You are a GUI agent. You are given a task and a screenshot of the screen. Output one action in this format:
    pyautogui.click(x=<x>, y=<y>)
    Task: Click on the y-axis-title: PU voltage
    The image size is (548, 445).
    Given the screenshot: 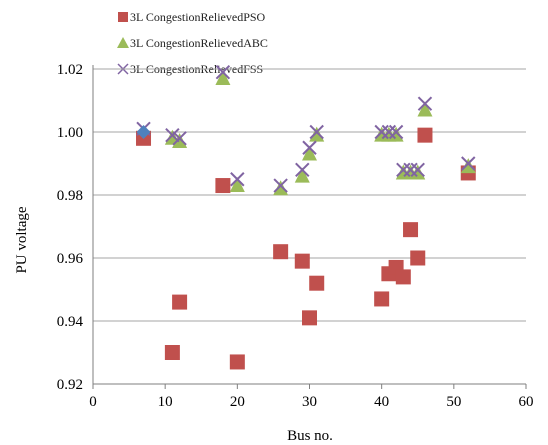 What is the action you would take?
    pyautogui.click(x=22, y=239)
    